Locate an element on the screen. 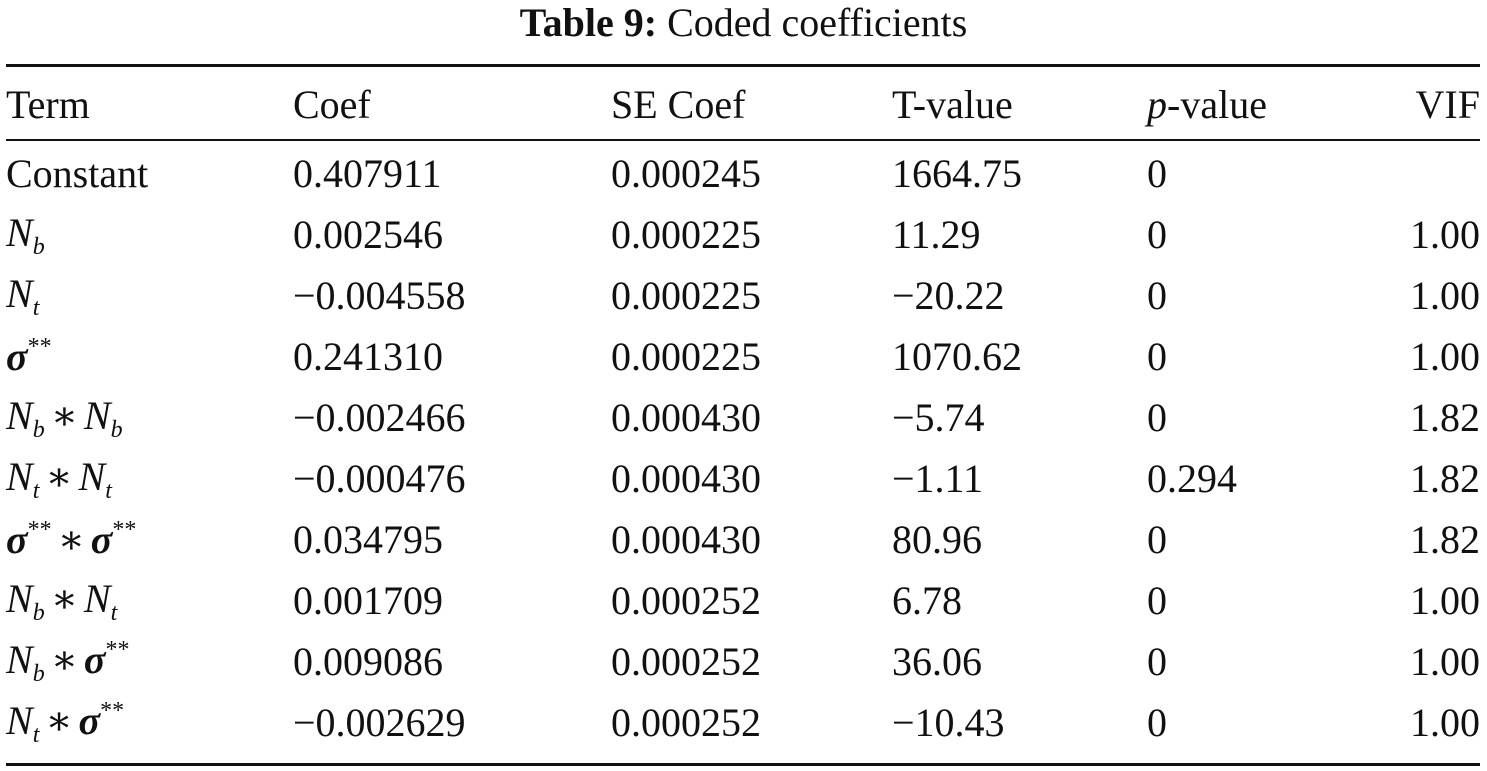  header-row: Term Coef SE Coef T-value p-value VIF is located at coordinates (743, 104).